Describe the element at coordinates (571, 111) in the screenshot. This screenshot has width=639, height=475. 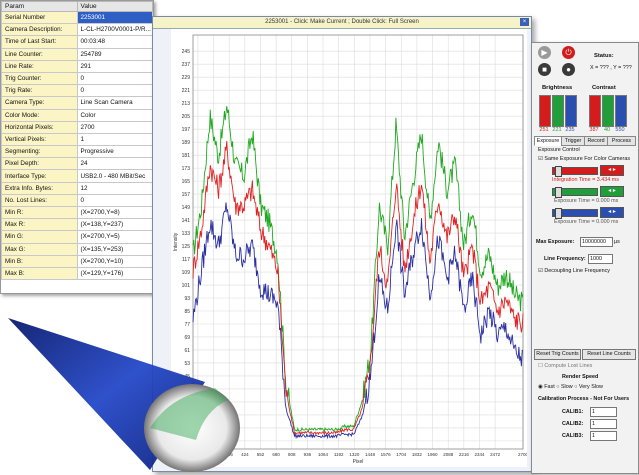
I see `brightness-blue-slider` at that location.